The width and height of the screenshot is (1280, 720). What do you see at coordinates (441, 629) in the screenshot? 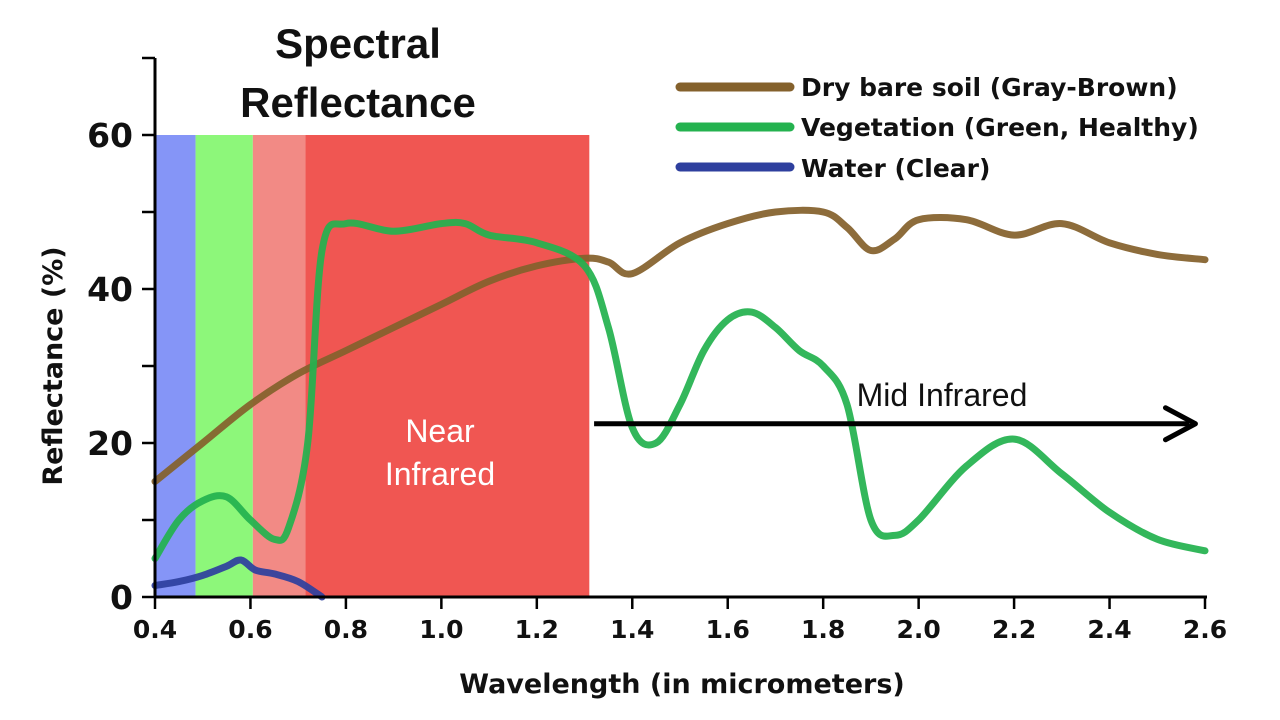
I see `x-tick-label: 1.0` at bounding box center [441, 629].